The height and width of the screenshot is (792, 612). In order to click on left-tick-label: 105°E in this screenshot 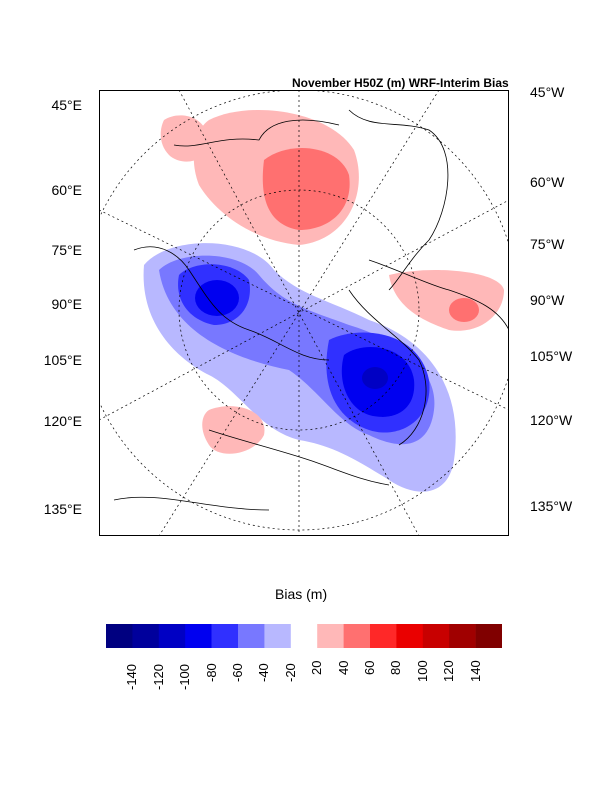, I will do `click(62, 360)`.